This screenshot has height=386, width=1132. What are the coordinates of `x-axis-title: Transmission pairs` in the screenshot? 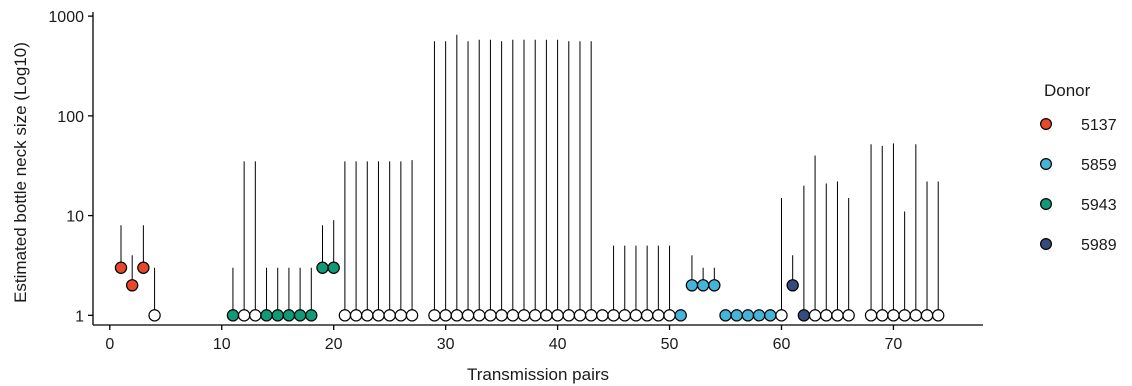 It's located at (538, 374).